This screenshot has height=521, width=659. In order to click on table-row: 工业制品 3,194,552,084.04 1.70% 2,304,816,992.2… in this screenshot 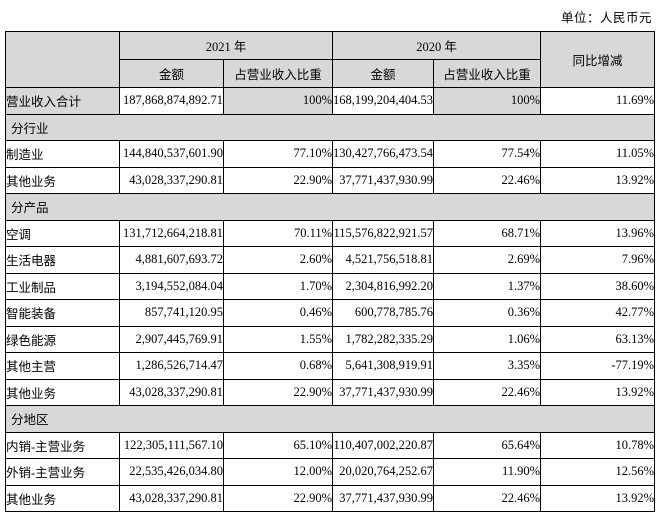, I will do `click(330, 286)`.